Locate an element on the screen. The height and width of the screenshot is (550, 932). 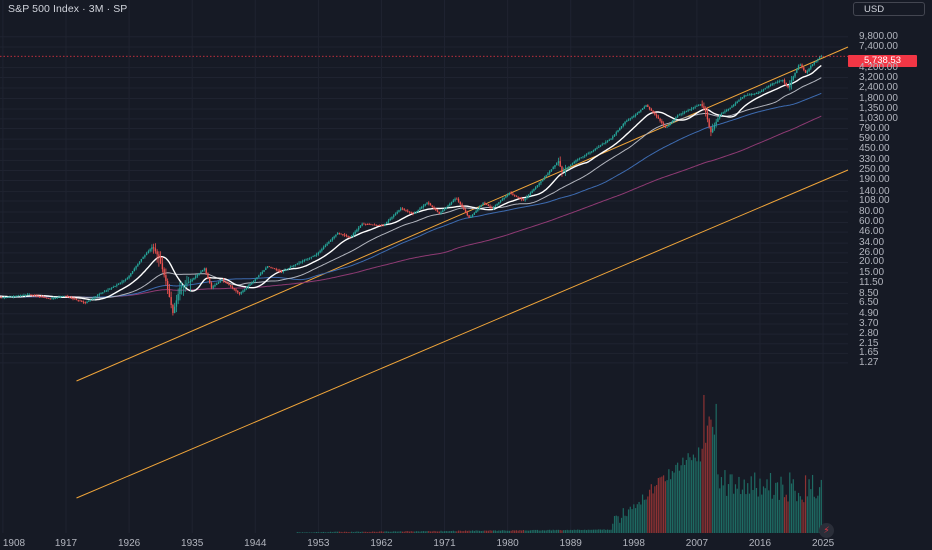
x-tick-label: 2025 is located at coordinates (823, 543).